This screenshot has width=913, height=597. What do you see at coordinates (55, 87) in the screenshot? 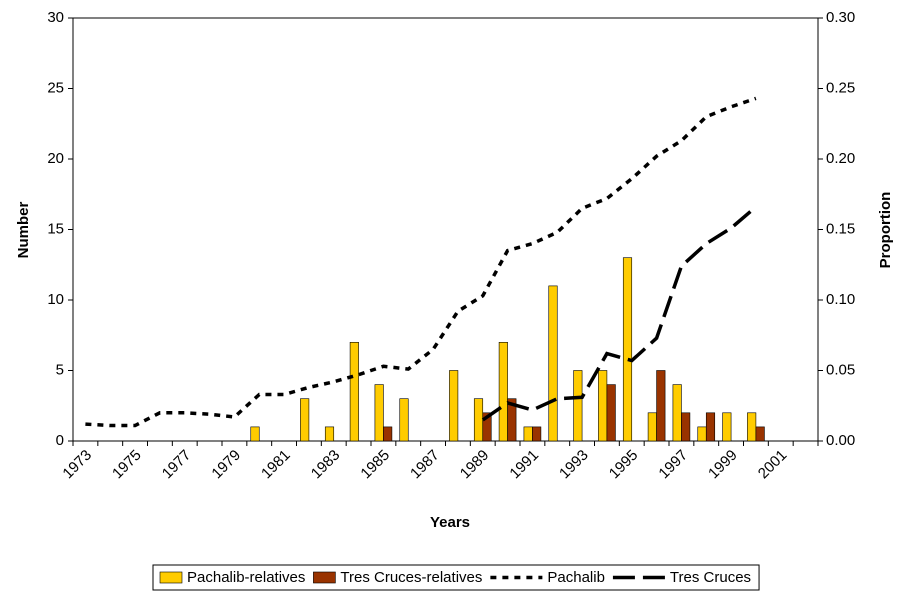
I see `y-tick-label: 25` at bounding box center [55, 87].